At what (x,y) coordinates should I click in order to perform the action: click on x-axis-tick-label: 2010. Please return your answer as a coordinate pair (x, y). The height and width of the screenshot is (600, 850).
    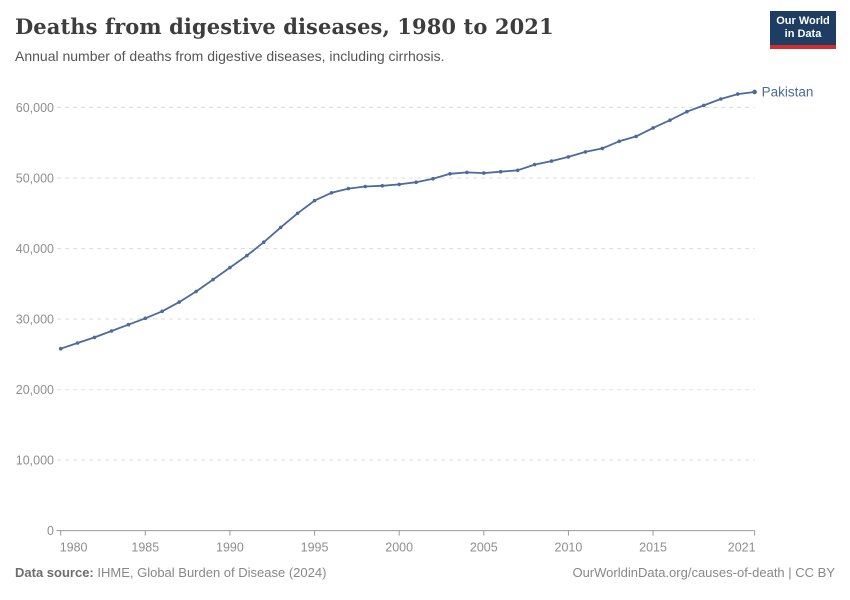
    Looking at the image, I should click on (569, 548).